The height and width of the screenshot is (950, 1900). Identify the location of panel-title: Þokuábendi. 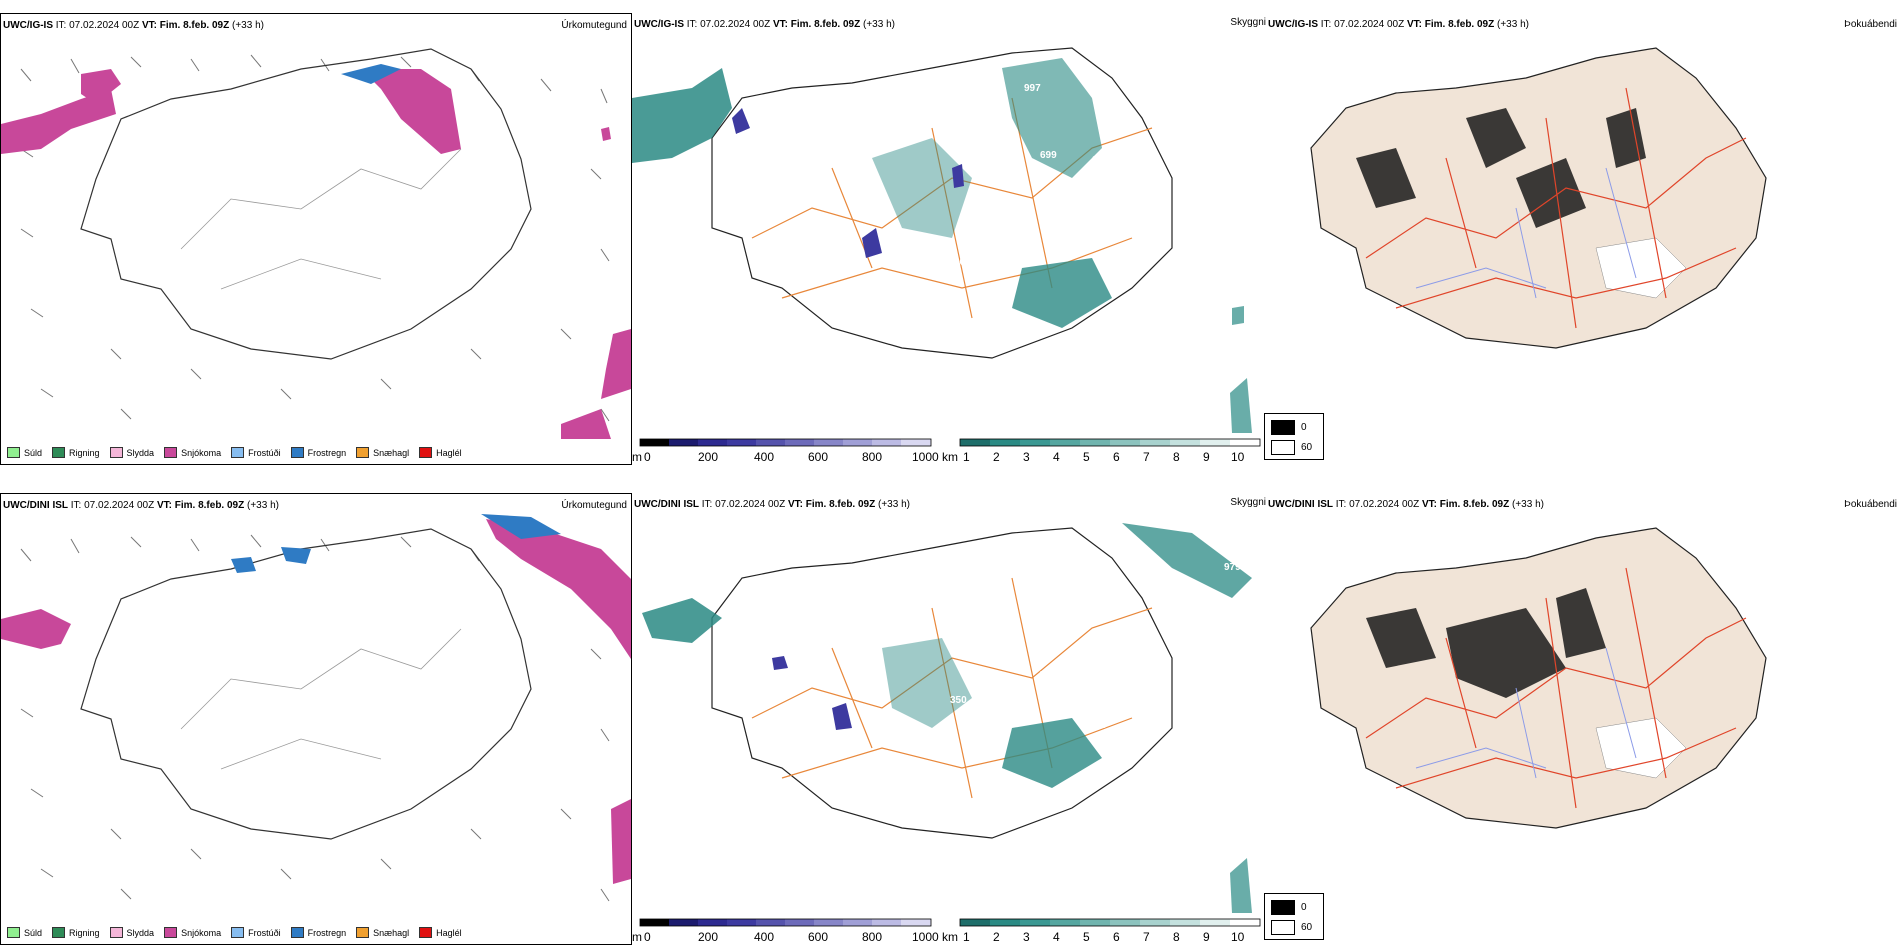
(1870, 504).